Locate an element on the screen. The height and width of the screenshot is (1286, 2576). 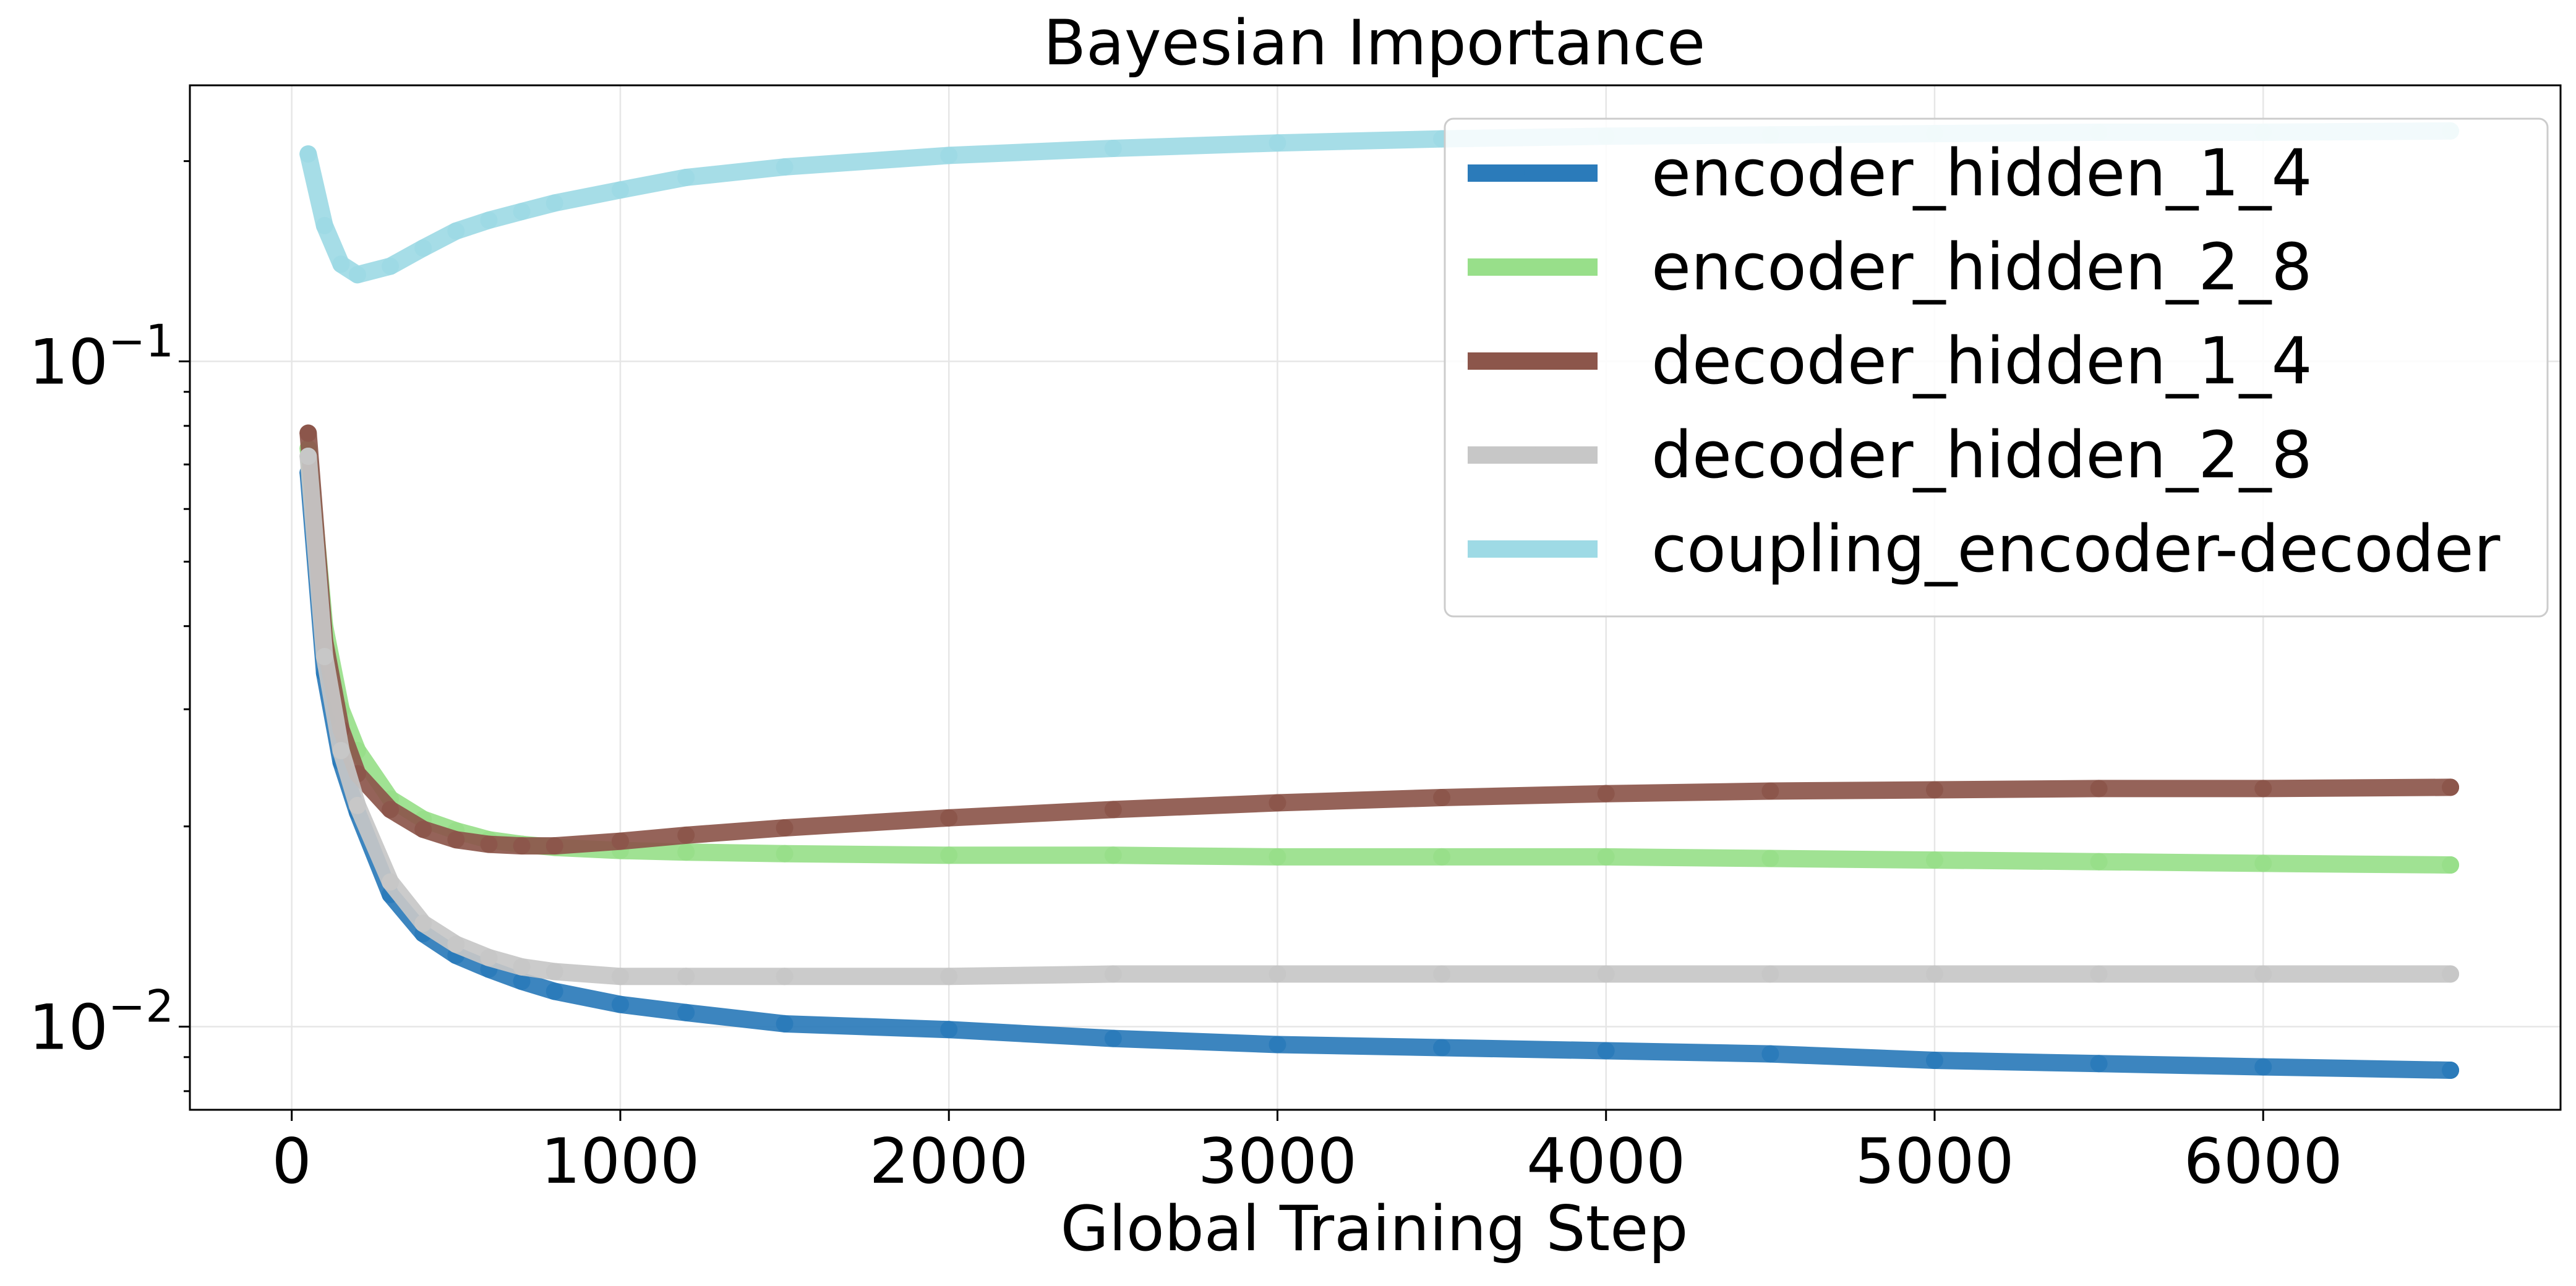
legend-item: encoder_hidden_1_4 is located at coordinates (1891, 173).